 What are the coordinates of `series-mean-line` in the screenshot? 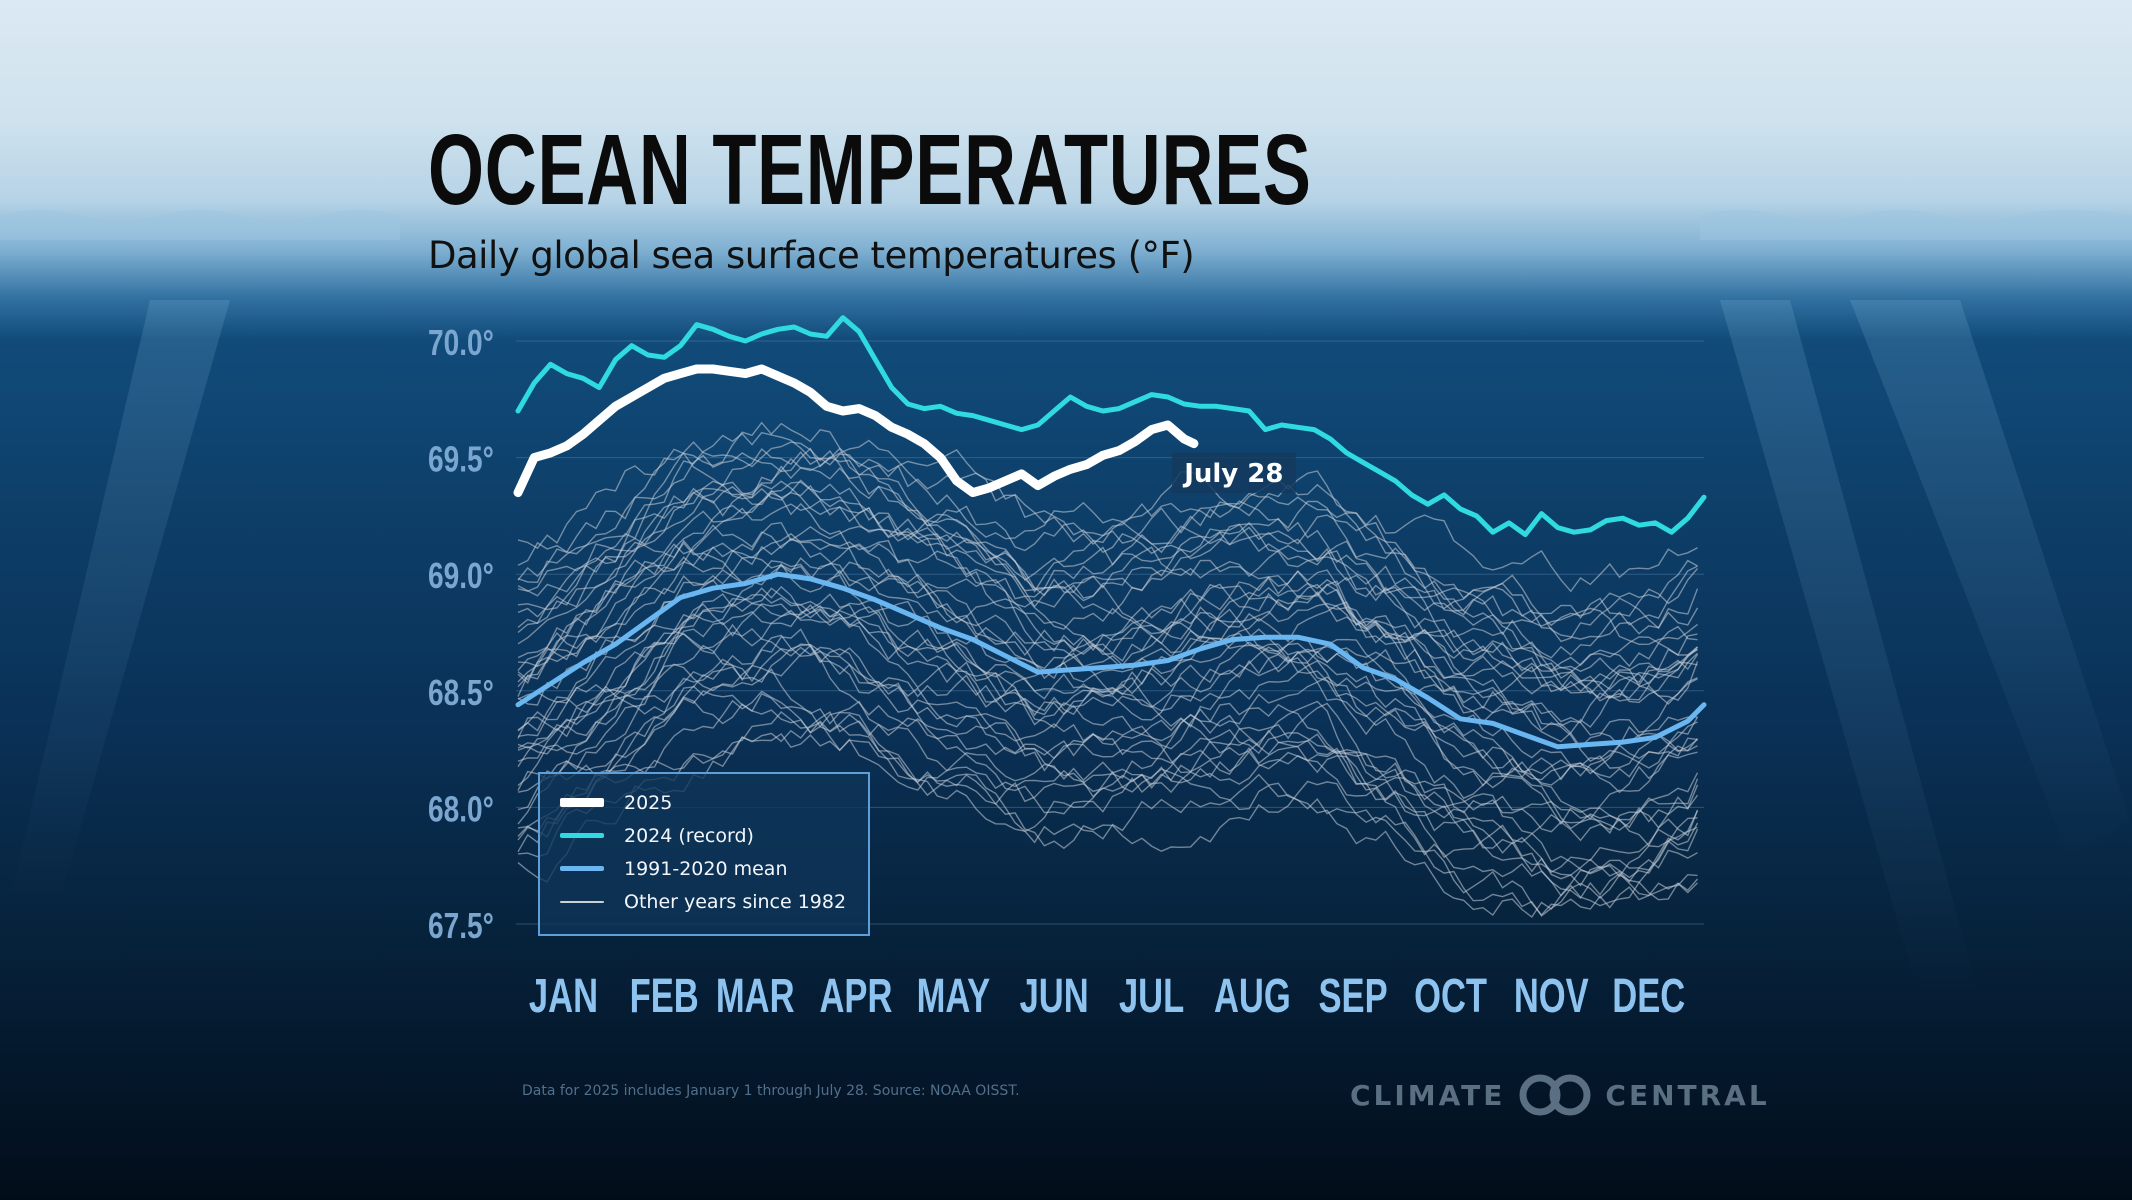 It's located at (1111, 660).